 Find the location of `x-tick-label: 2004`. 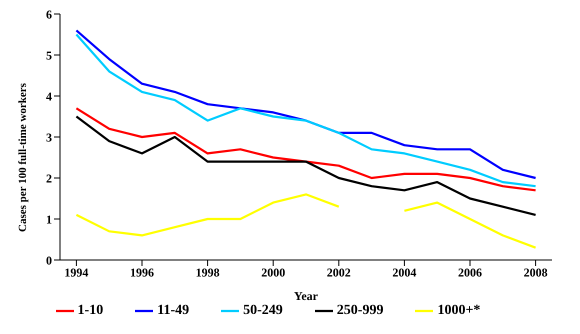

x-tick-label: 2004 is located at coordinates (404, 273).